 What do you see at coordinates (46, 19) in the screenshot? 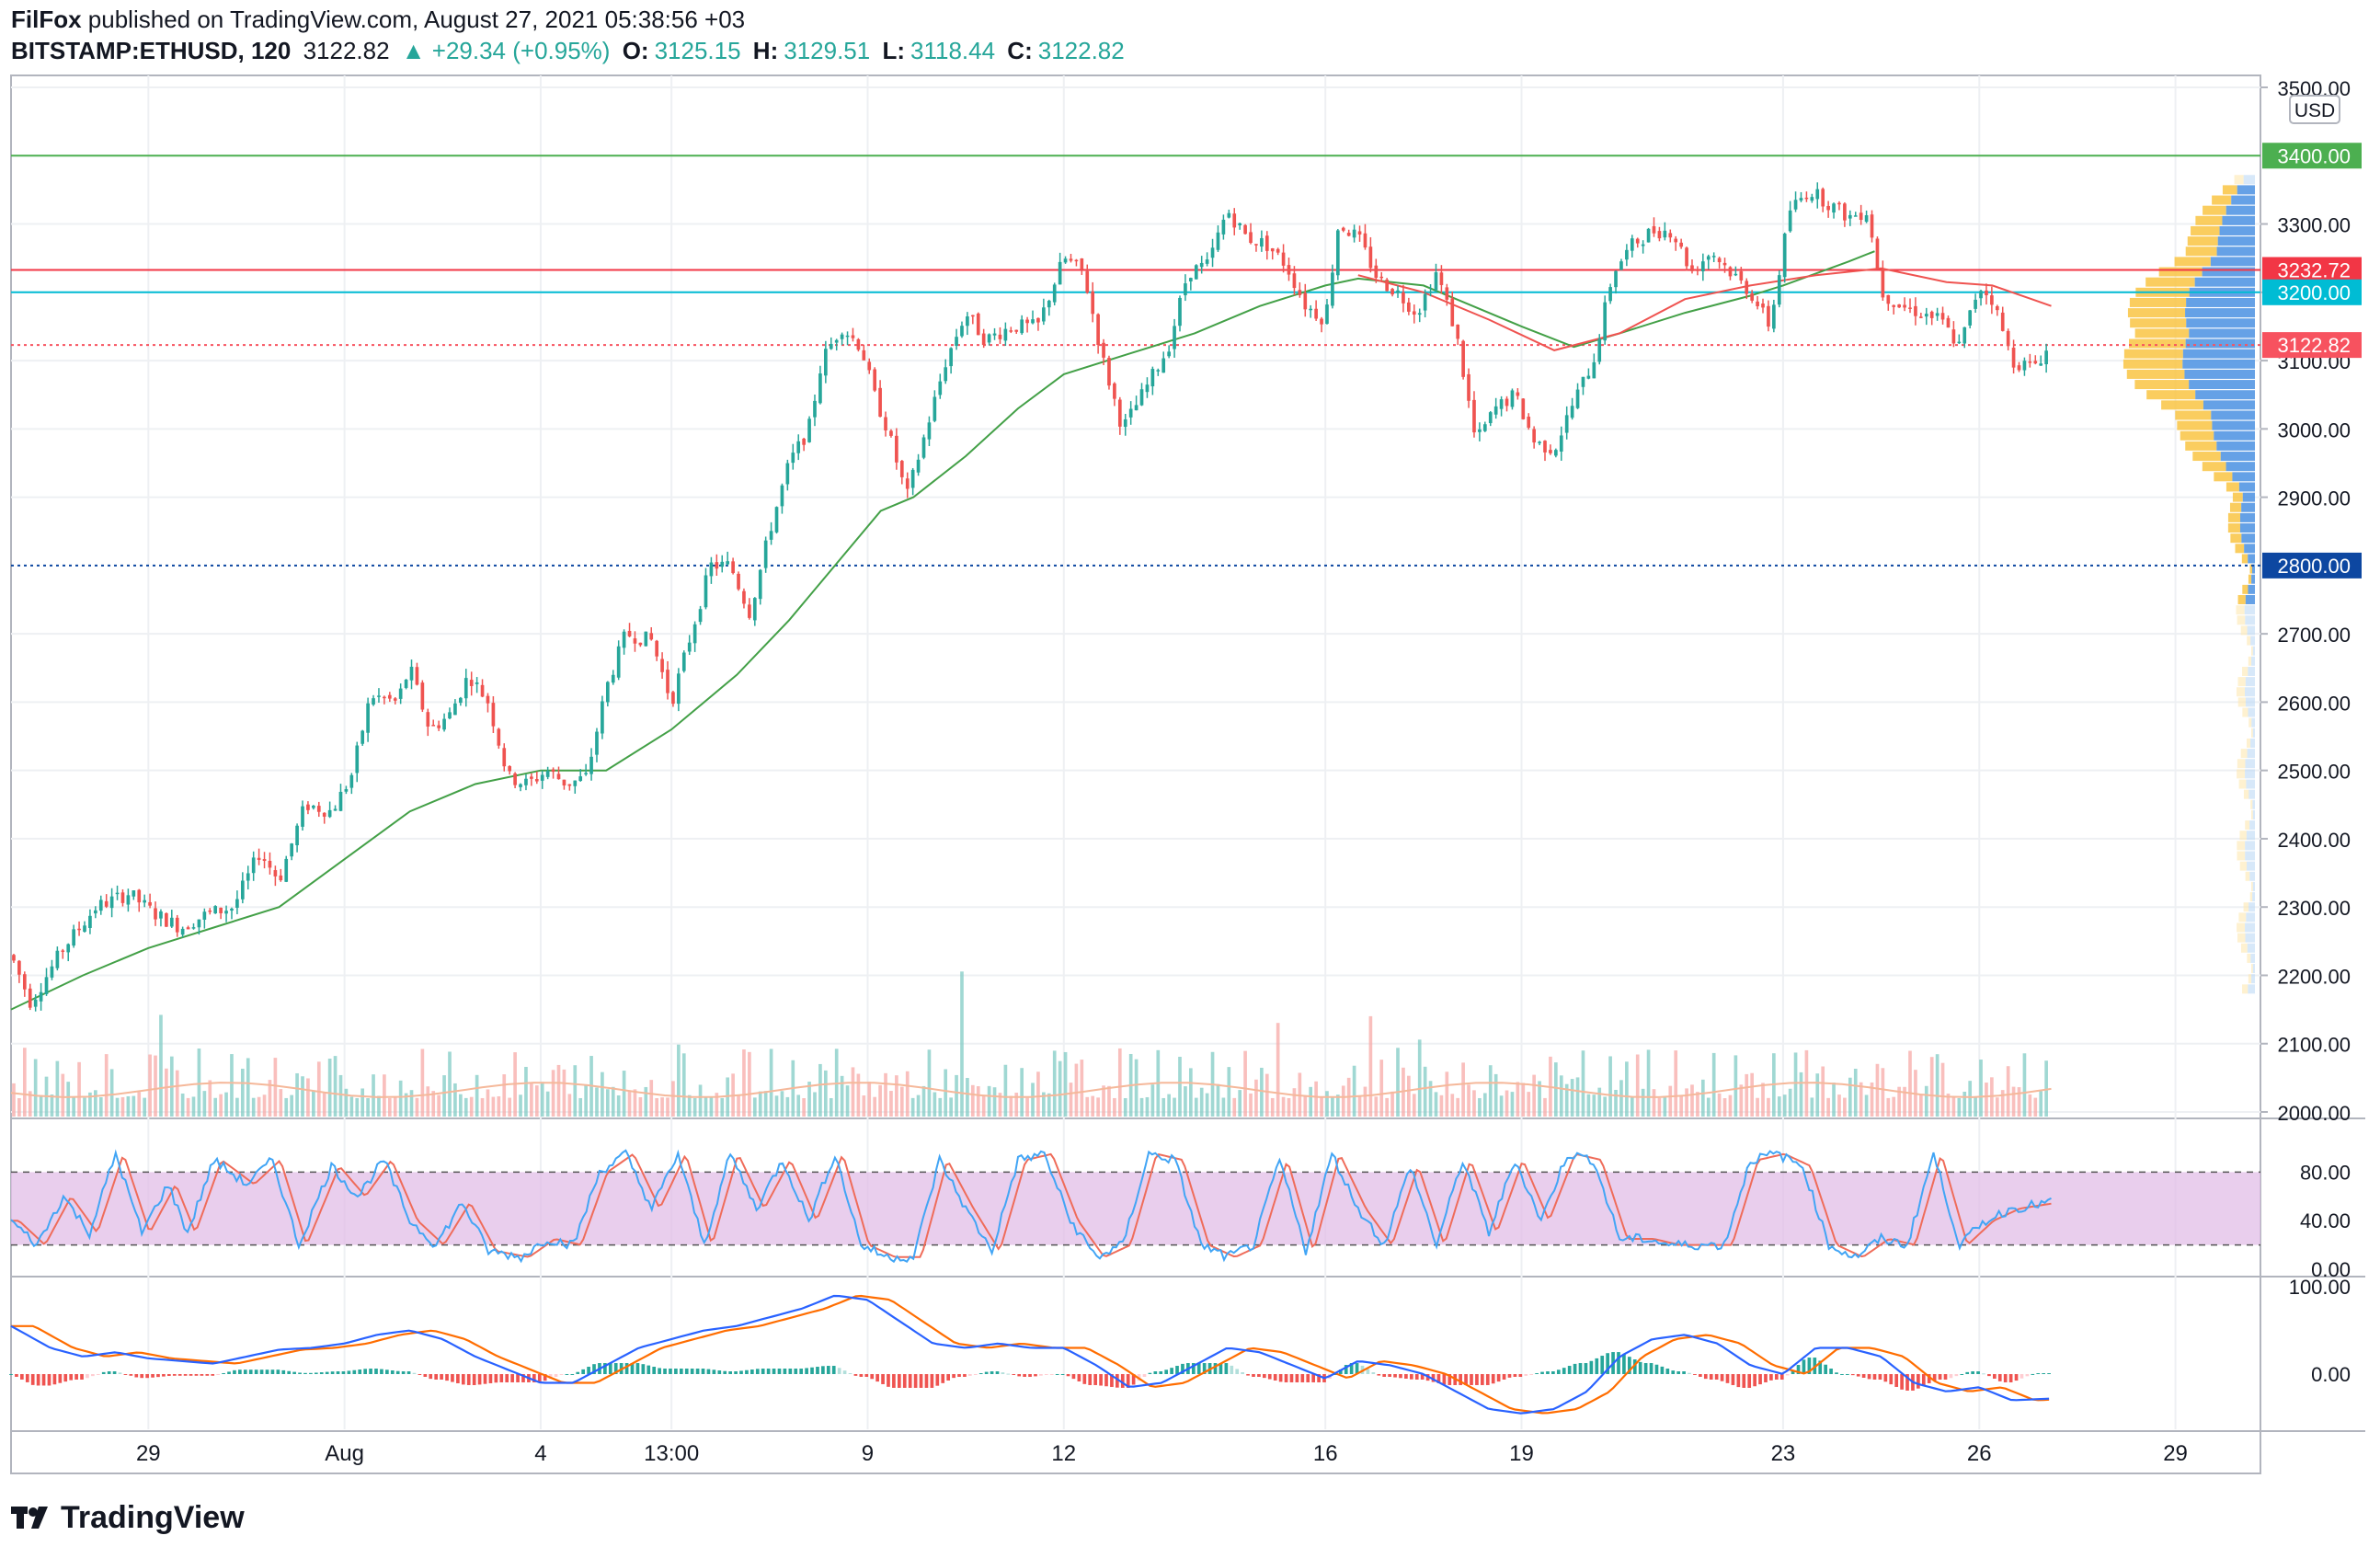
I see `author-name: FilFox` at bounding box center [46, 19].